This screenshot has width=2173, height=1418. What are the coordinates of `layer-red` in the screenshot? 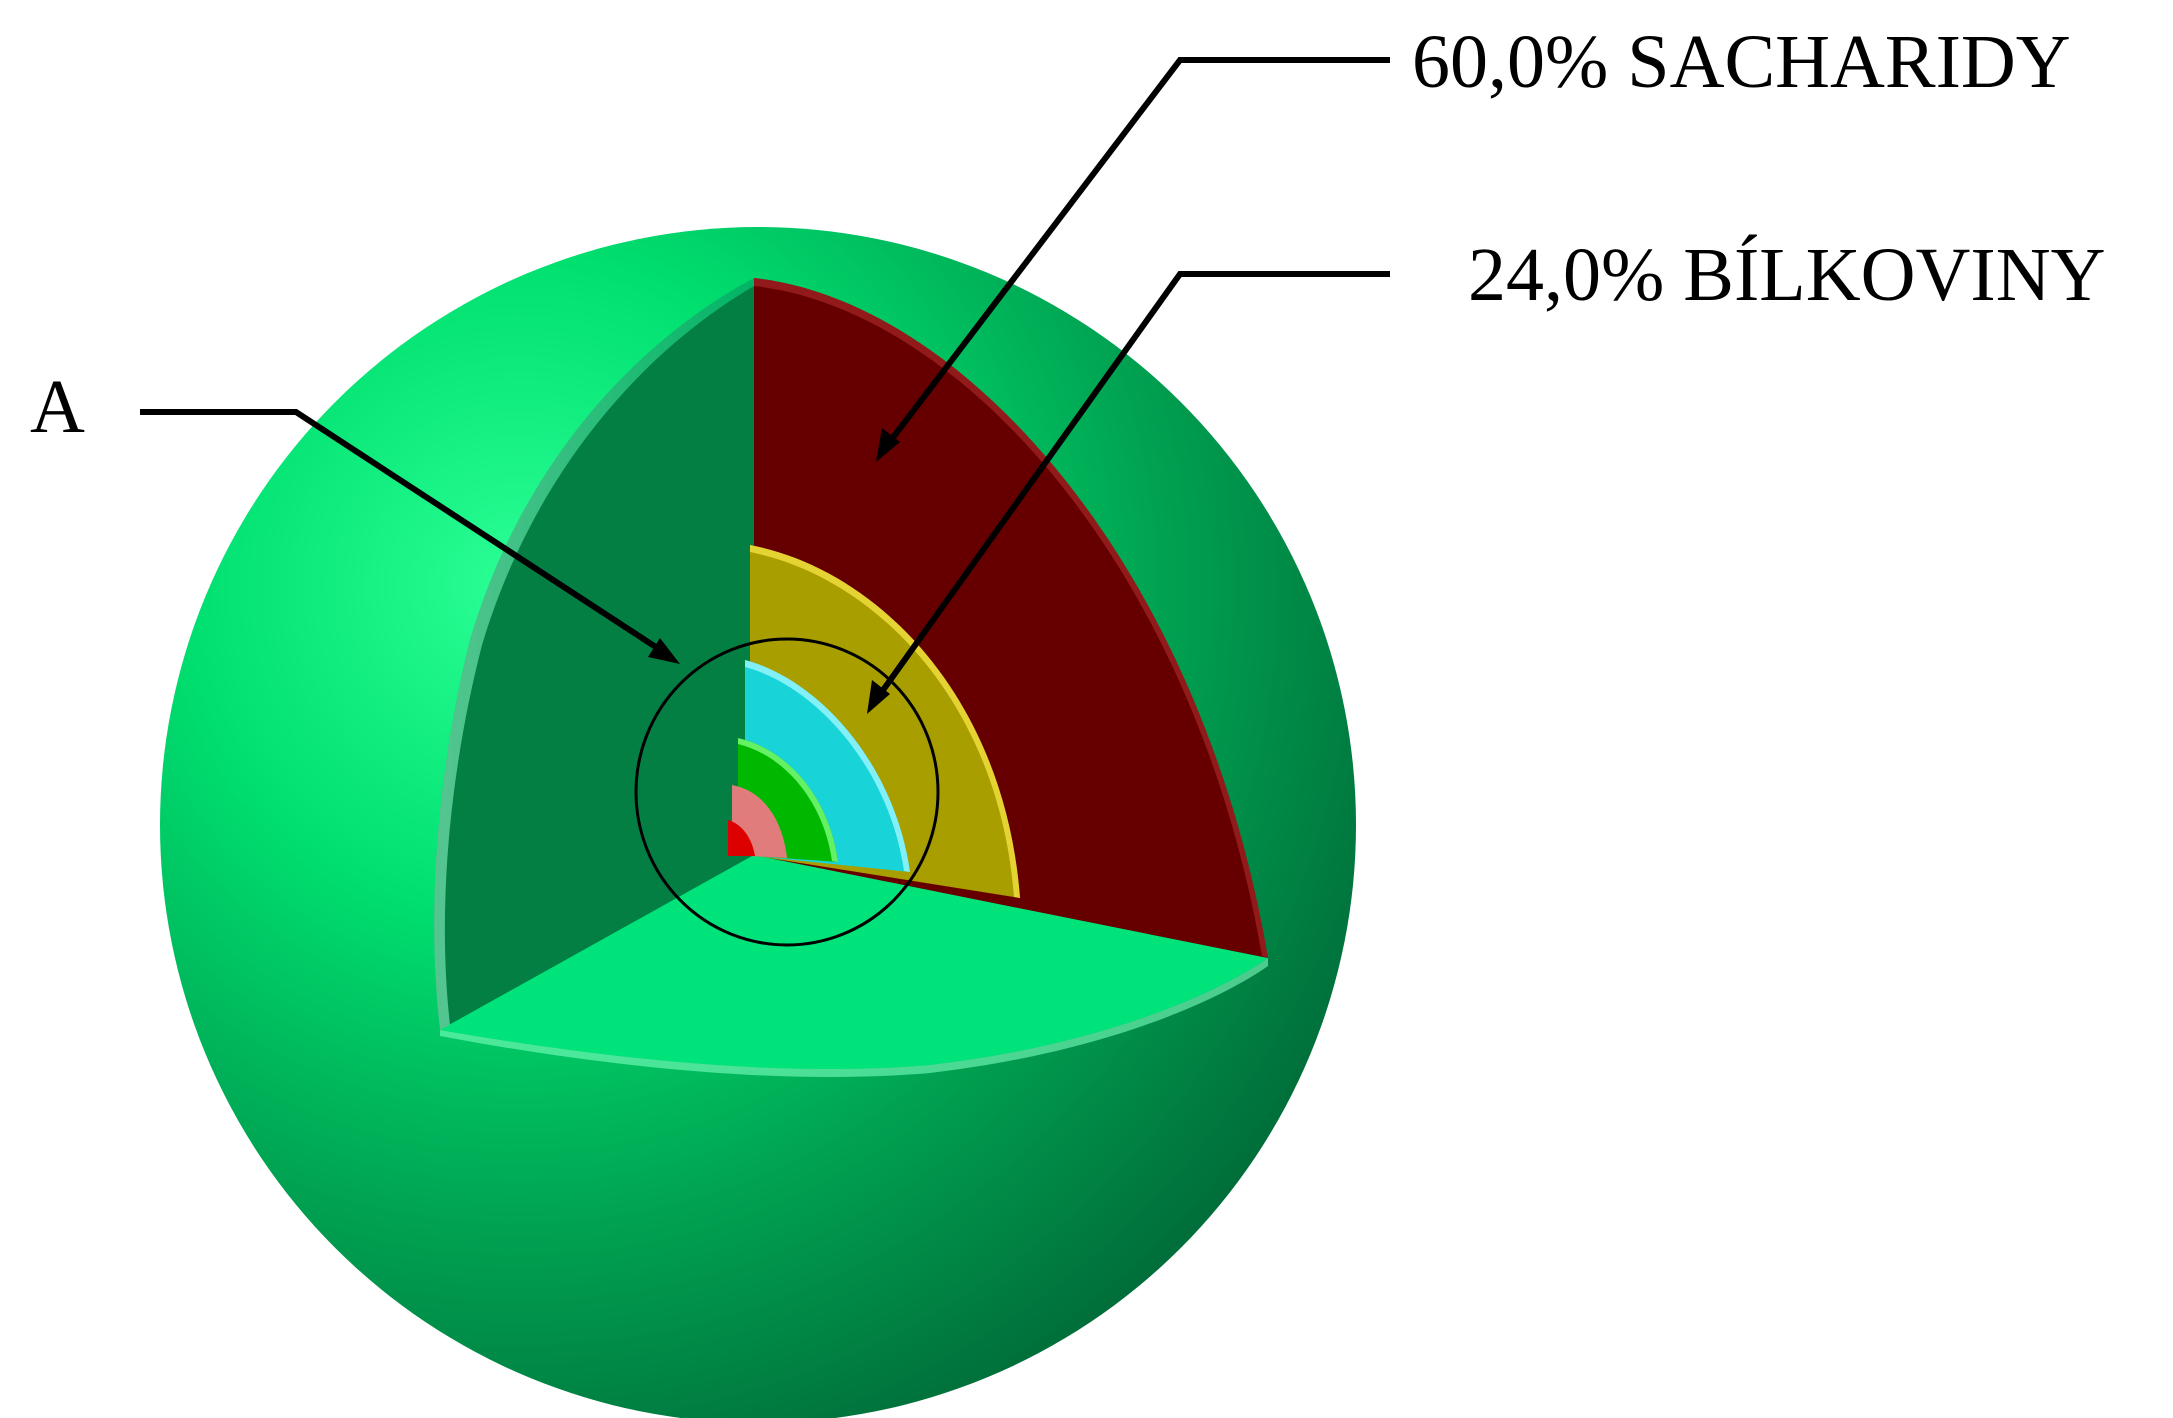 It's located at (741, 838).